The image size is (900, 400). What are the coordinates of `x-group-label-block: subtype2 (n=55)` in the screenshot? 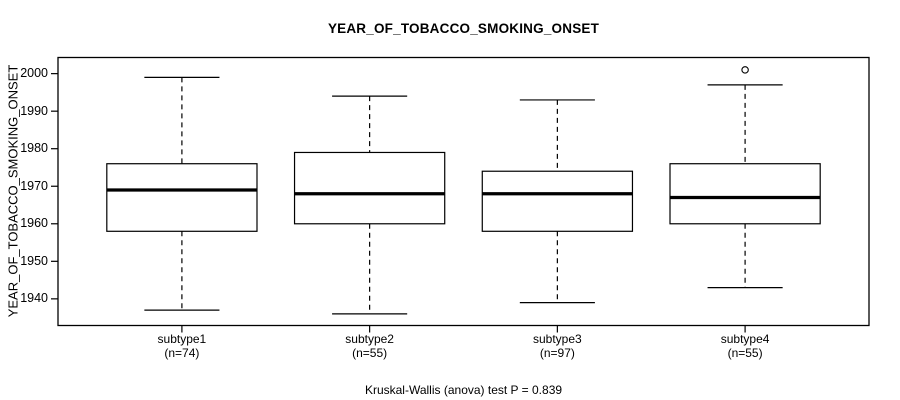 It's located at (370, 346).